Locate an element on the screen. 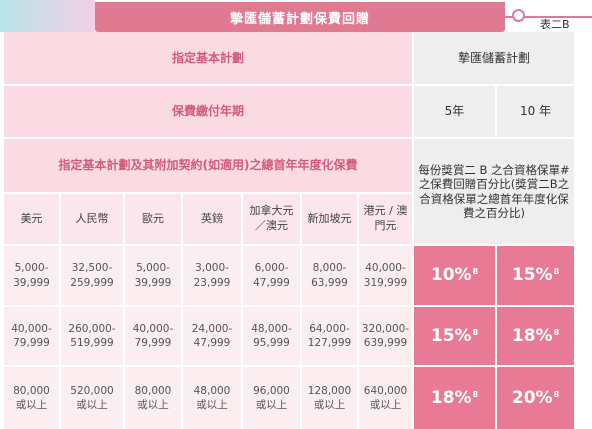 The height and width of the screenshot is (429, 592). premium-payment-term-header: 保費繳付年期 is located at coordinates (208, 111).